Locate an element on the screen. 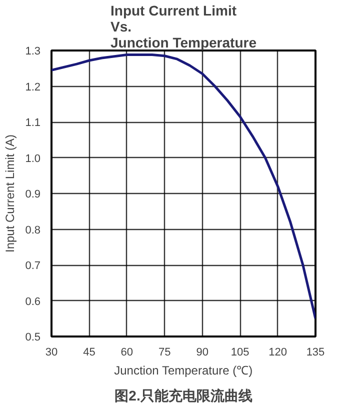 The image size is (337, 408). x-tick-label: 45 is located at coordinates (89, 352).